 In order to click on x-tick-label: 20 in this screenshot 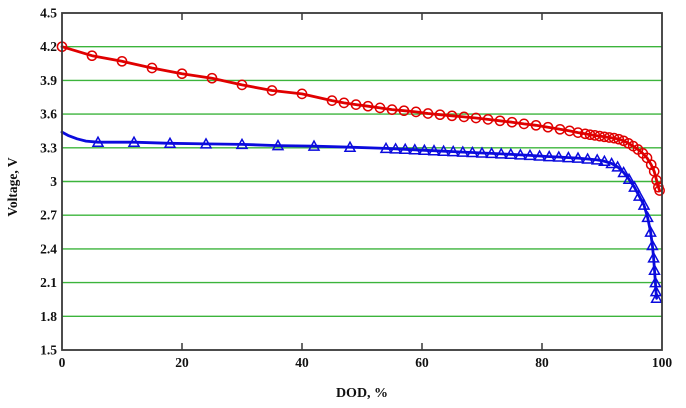, I will do `click(182, 362)`.